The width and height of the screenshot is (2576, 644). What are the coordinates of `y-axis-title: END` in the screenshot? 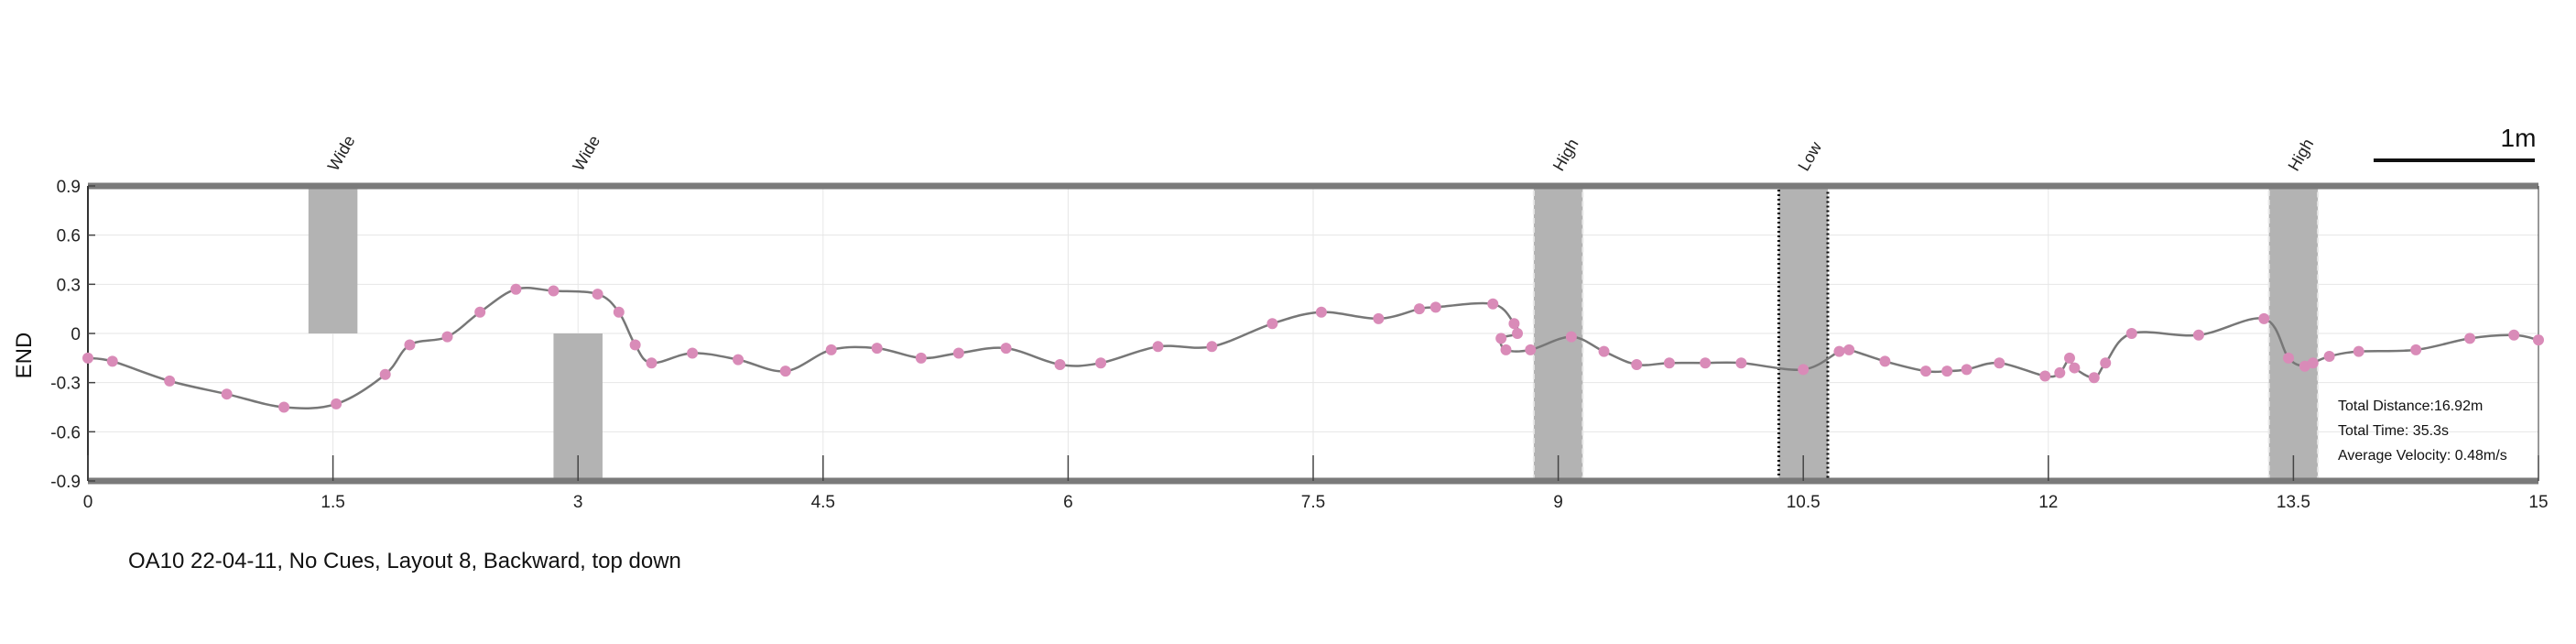 It's located at (24, 356).